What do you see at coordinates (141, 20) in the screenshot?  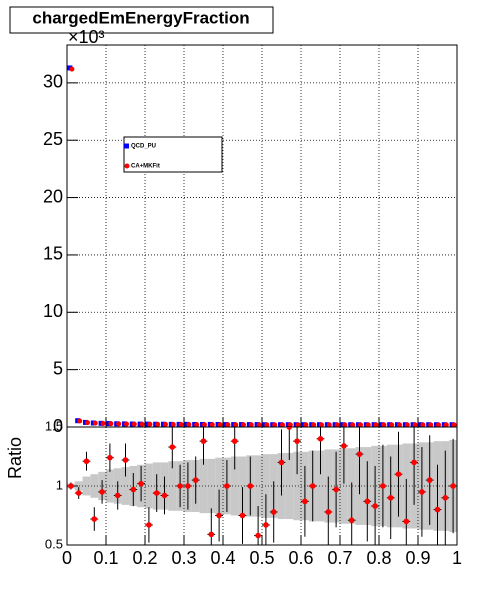 I see `title-box` at bounding box center [141, 20].